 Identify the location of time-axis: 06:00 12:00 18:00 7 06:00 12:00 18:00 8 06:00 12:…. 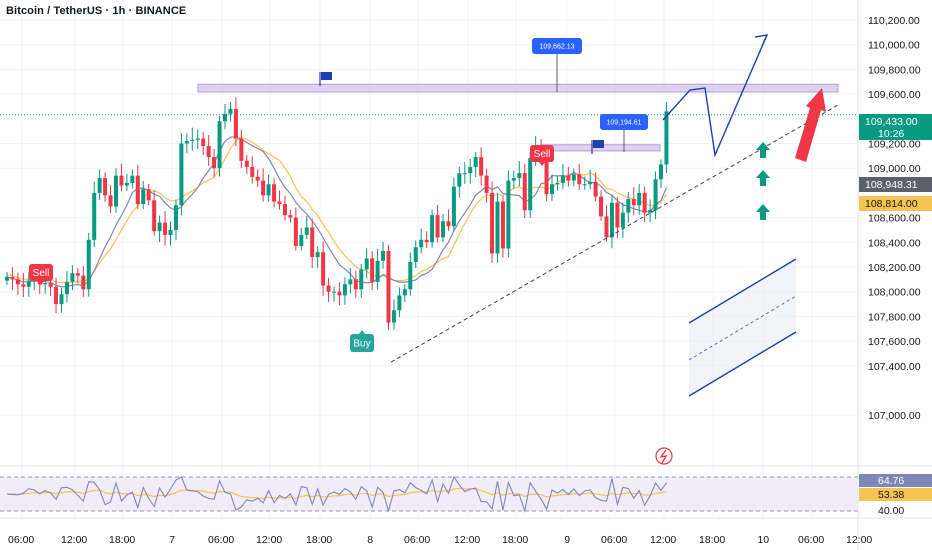
(440, 540).